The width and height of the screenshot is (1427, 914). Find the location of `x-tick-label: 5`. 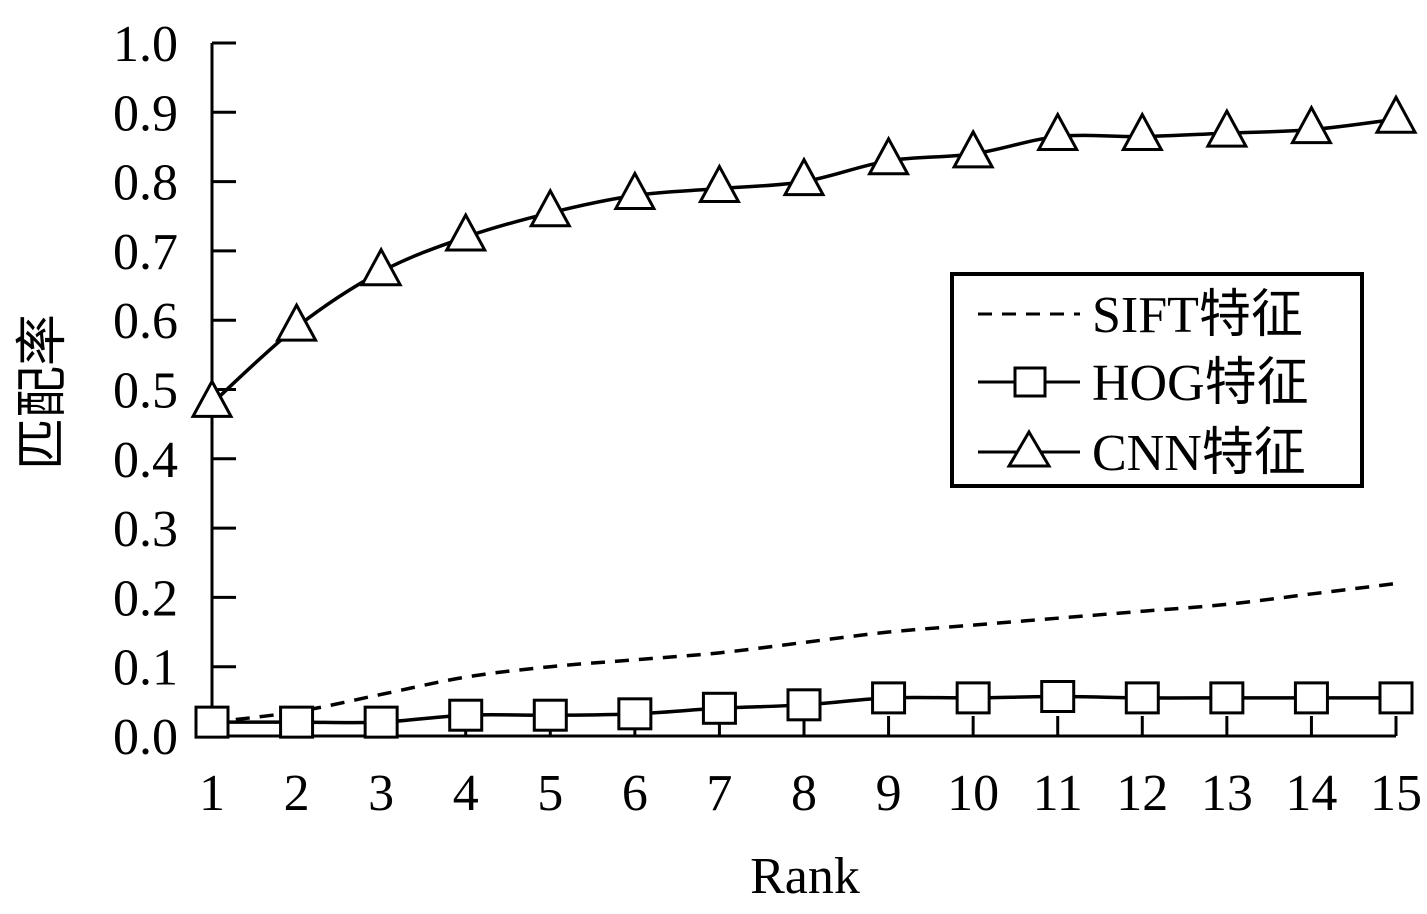

x-tick-label: 5 is located at coordinates (550, 793).